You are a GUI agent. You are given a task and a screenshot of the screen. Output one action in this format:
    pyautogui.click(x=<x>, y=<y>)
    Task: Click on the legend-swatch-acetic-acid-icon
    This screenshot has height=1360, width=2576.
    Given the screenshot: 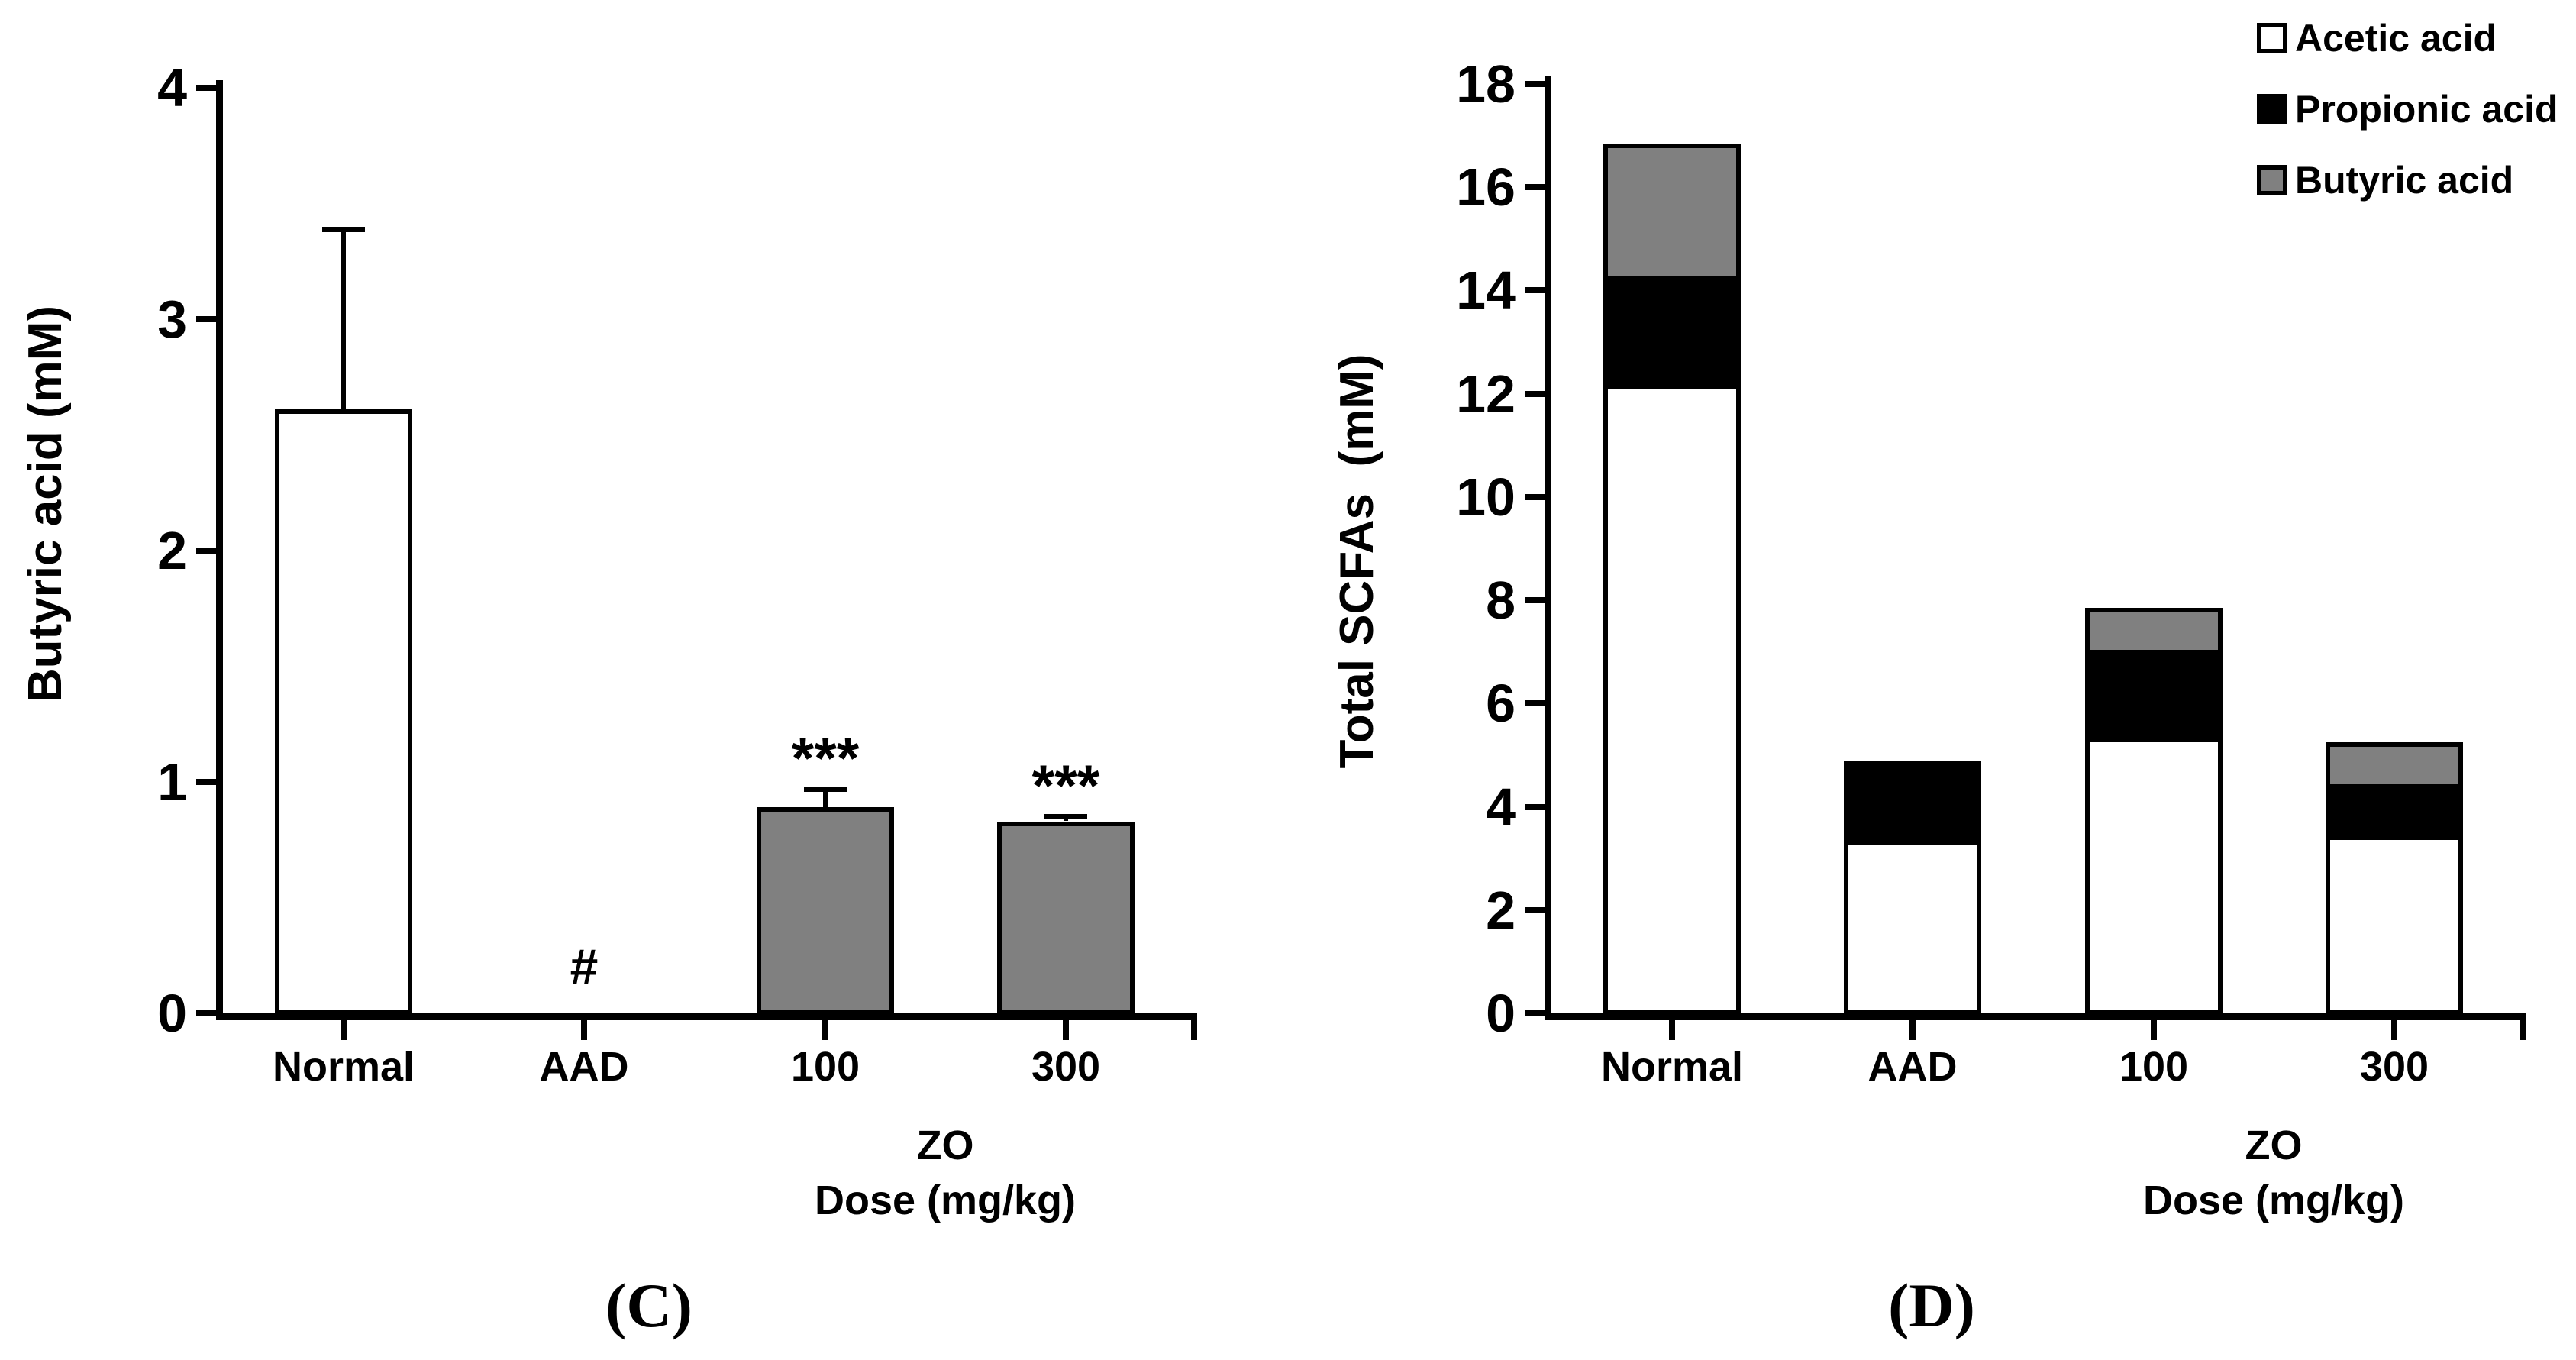 What is the action you would take?
    pyautogui.click(x=2272, y=38)
    